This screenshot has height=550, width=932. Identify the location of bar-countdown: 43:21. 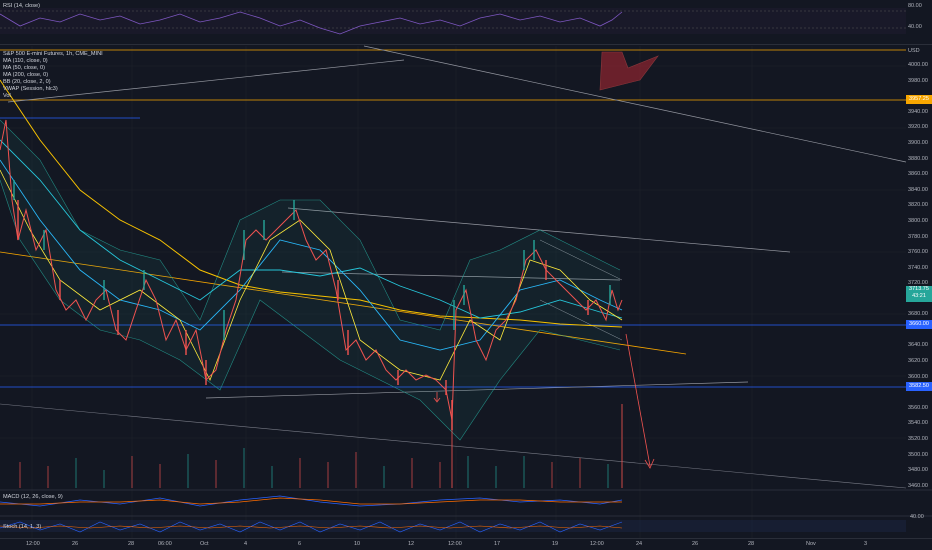
(919, 296).